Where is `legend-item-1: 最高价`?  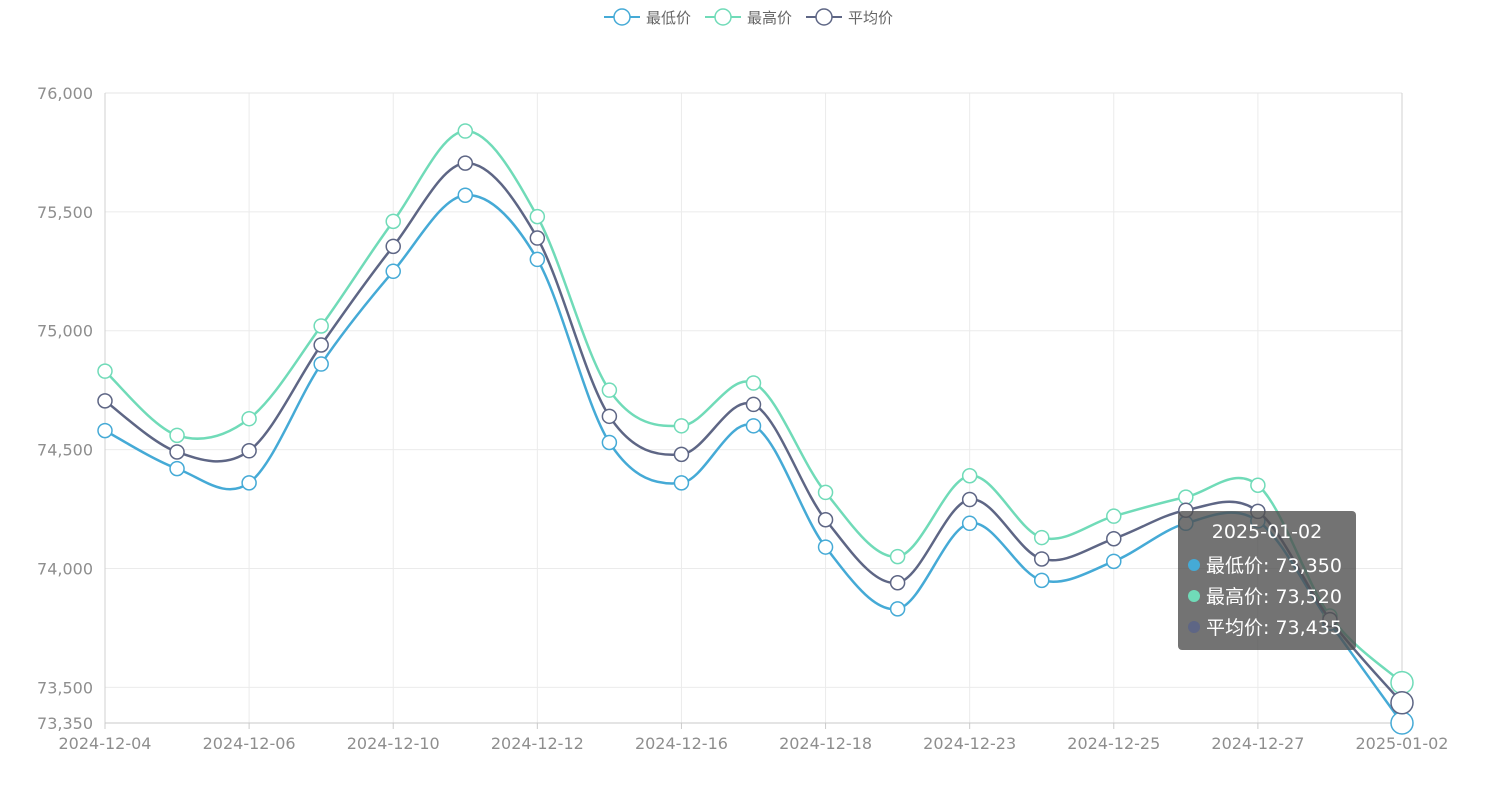 legend-item-1: 最高价 is located at coordinates (748, 17).